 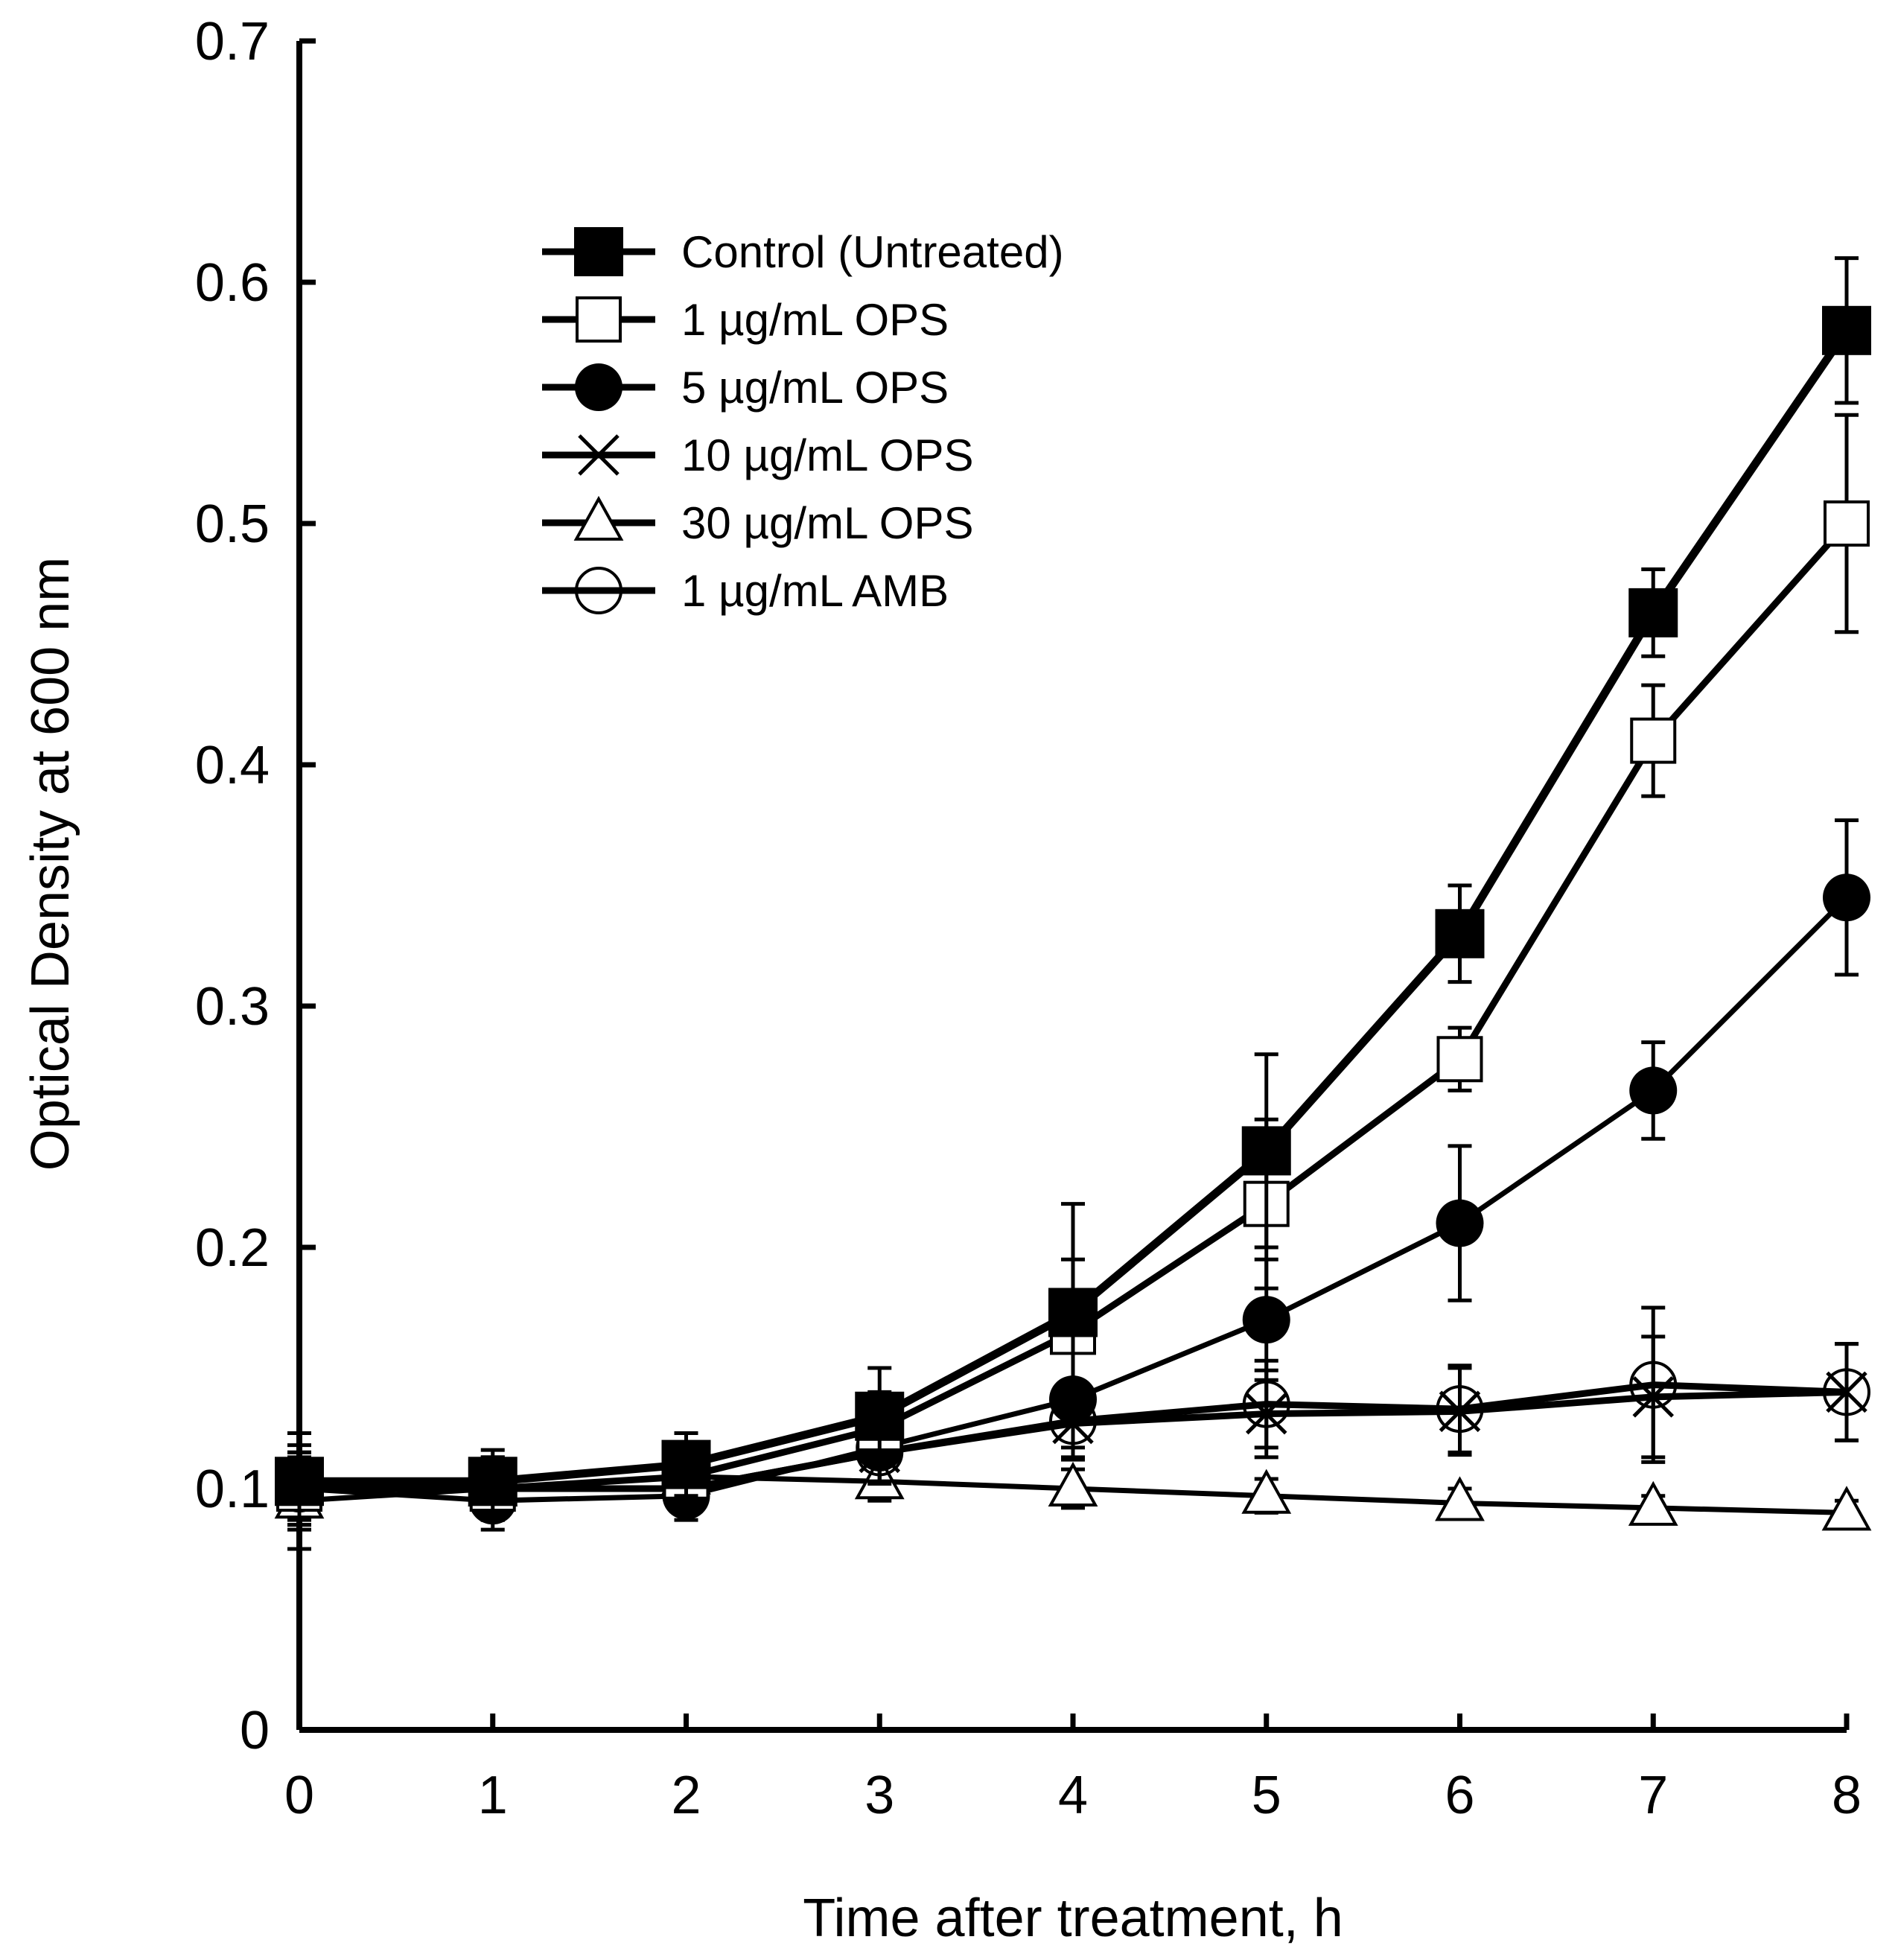 I want to click on series-4-point-7-shape, so click(x=1653, y=1503).